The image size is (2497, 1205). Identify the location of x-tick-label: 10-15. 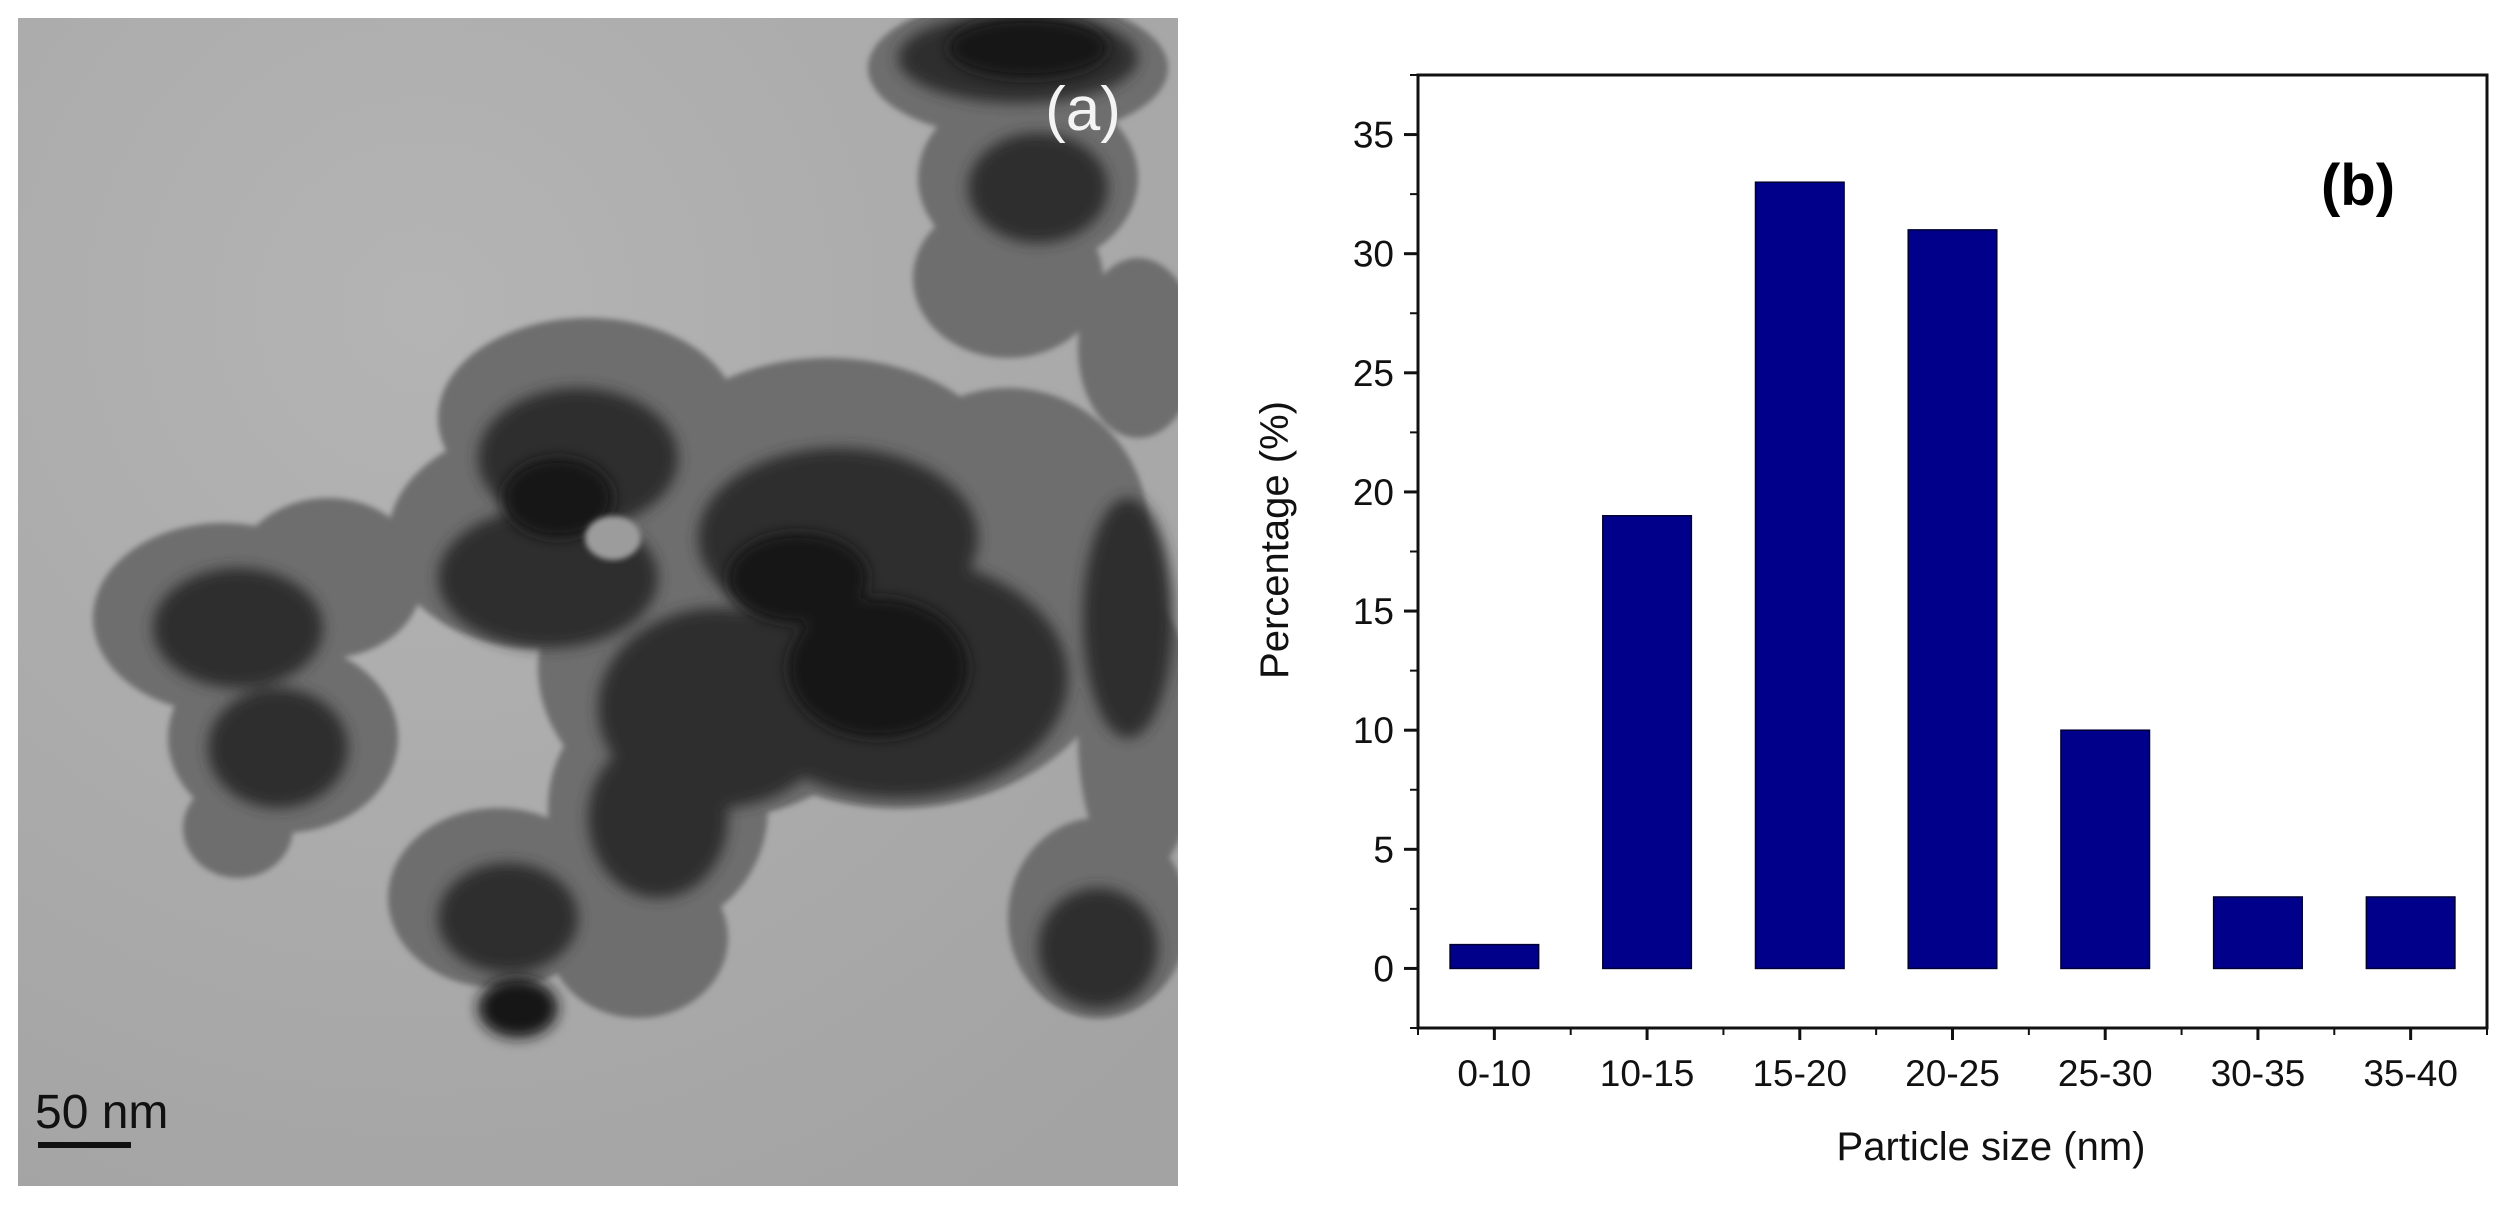
(1647, 1073).